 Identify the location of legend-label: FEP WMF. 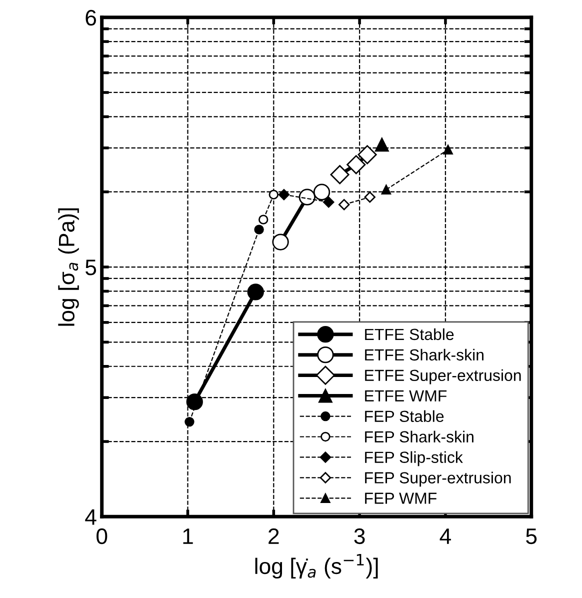
(401, 498).